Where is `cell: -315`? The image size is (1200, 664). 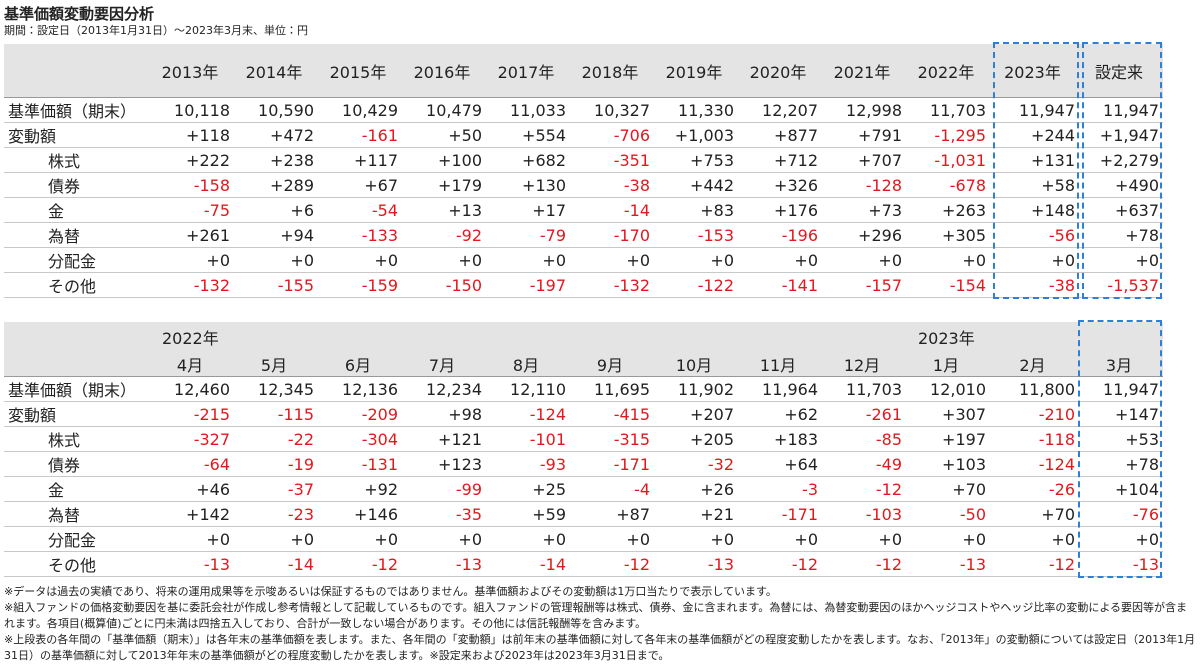
cell: -315 is located at coordinates (612, 439).